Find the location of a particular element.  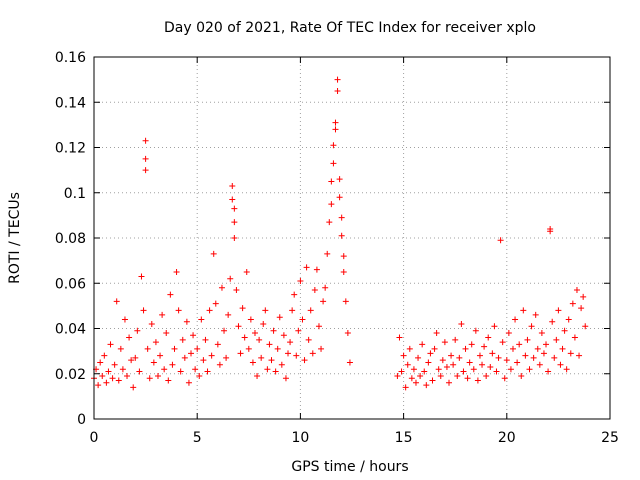

y-tick-label: 0.14 is located at coordinates (70, 103).